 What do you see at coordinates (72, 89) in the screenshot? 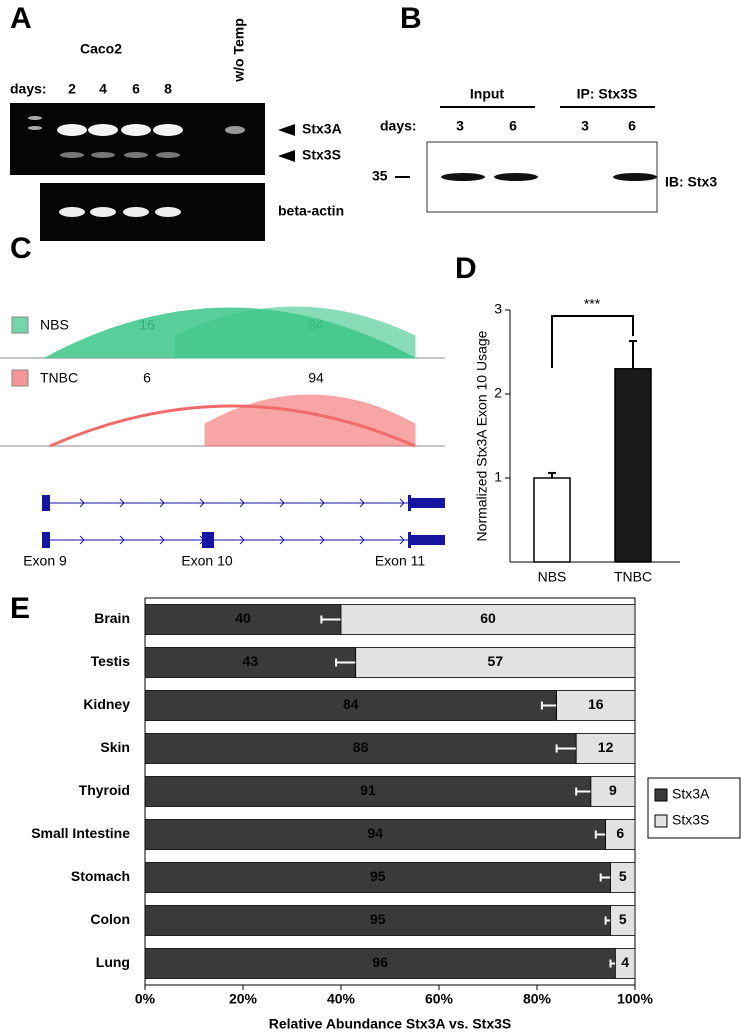
I see `day: 2` at bounding box center [72, 89].